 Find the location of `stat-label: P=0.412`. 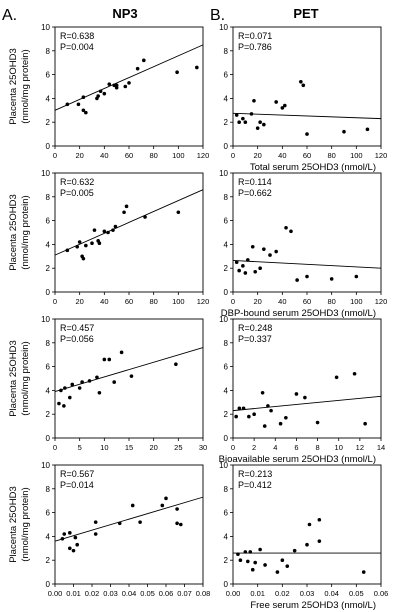

stat-label: P=0.412 is located at coordinates (255, 485).